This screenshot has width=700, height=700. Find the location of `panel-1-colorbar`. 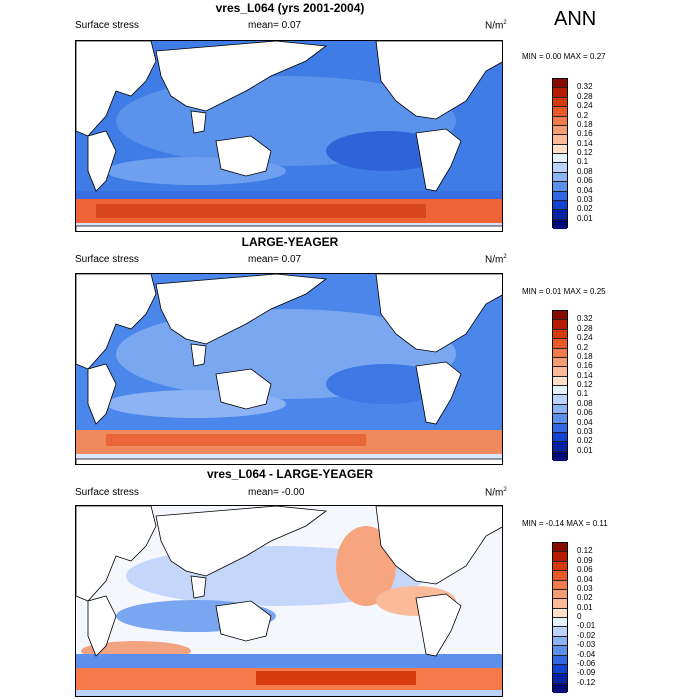

panel-1-colorbar is located at coordinates (560, 153).